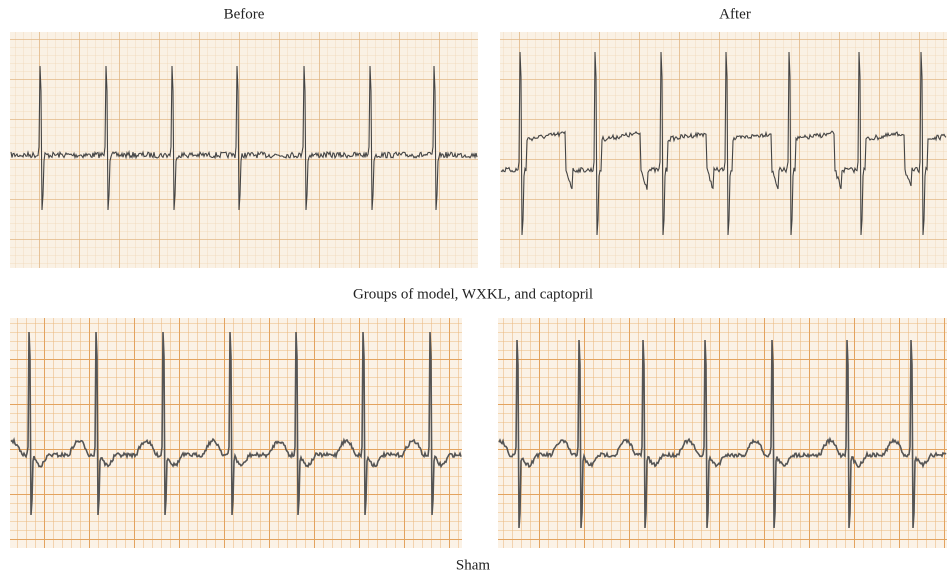  Describe the element at coordinates (735, 14) in the screenshot. I see `panel-label: After` at that location.